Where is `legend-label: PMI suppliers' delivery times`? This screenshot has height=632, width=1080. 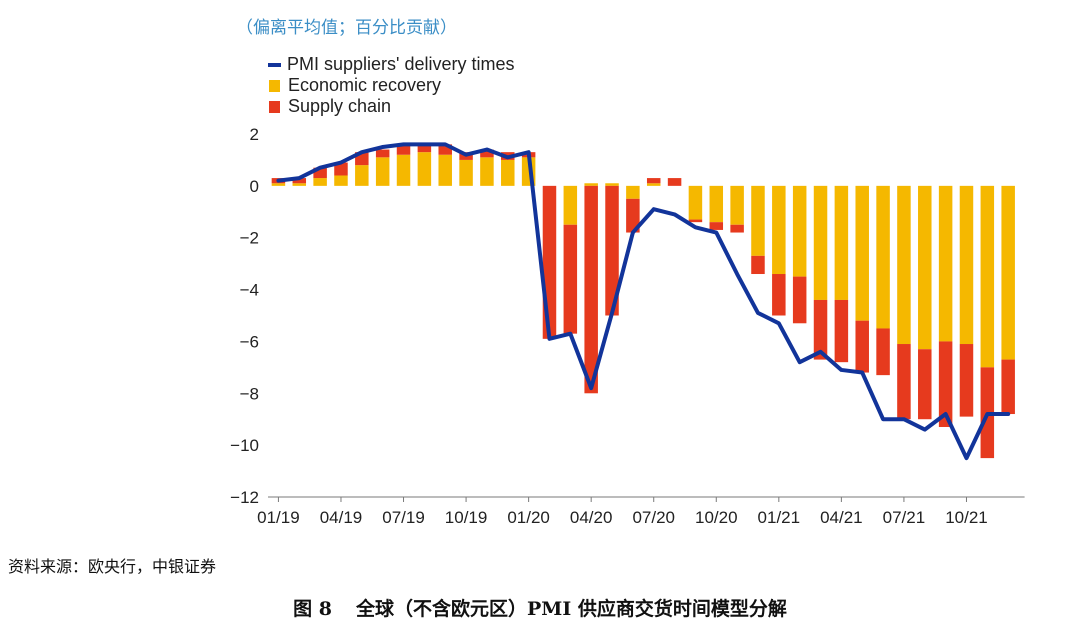
legend-label: PMI suppliers' delivery times is located at coordinates (401, 64).